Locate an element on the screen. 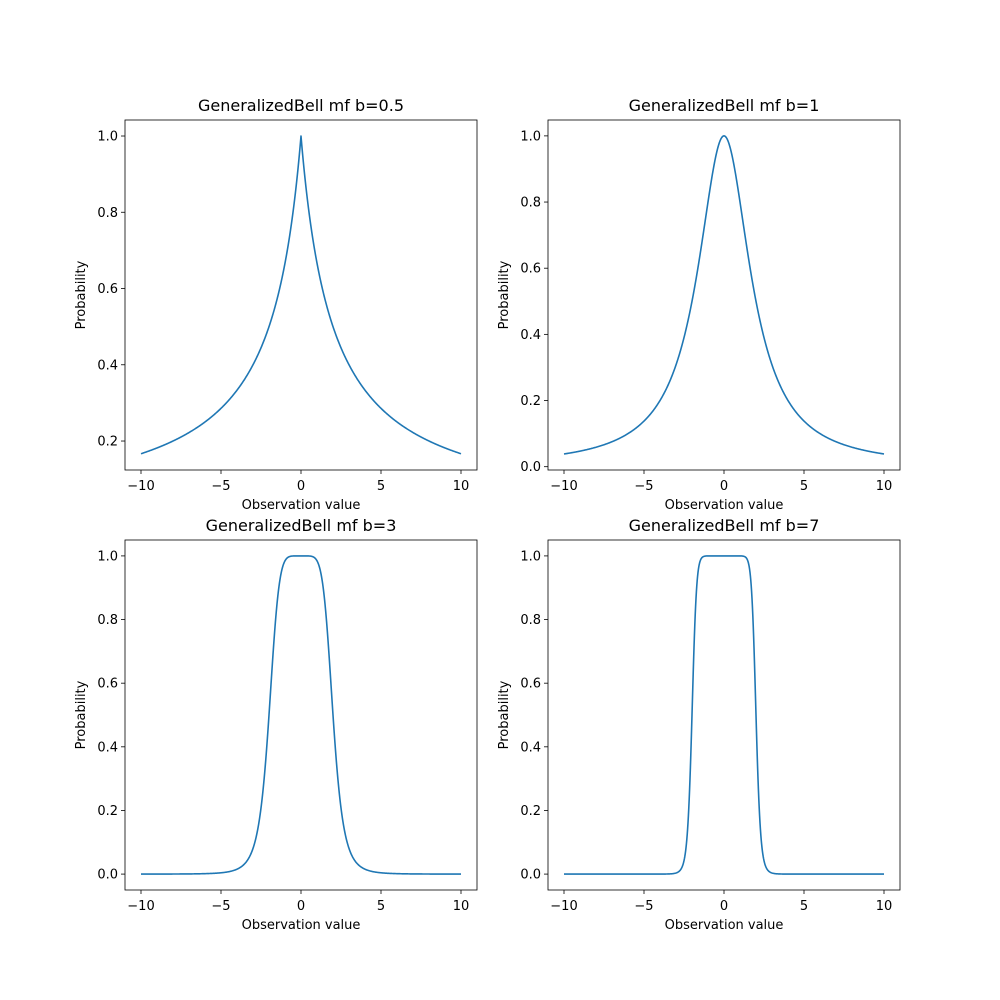  chart-title: GeneralizedBell mf b=3 is located at coordinates (301, 525).